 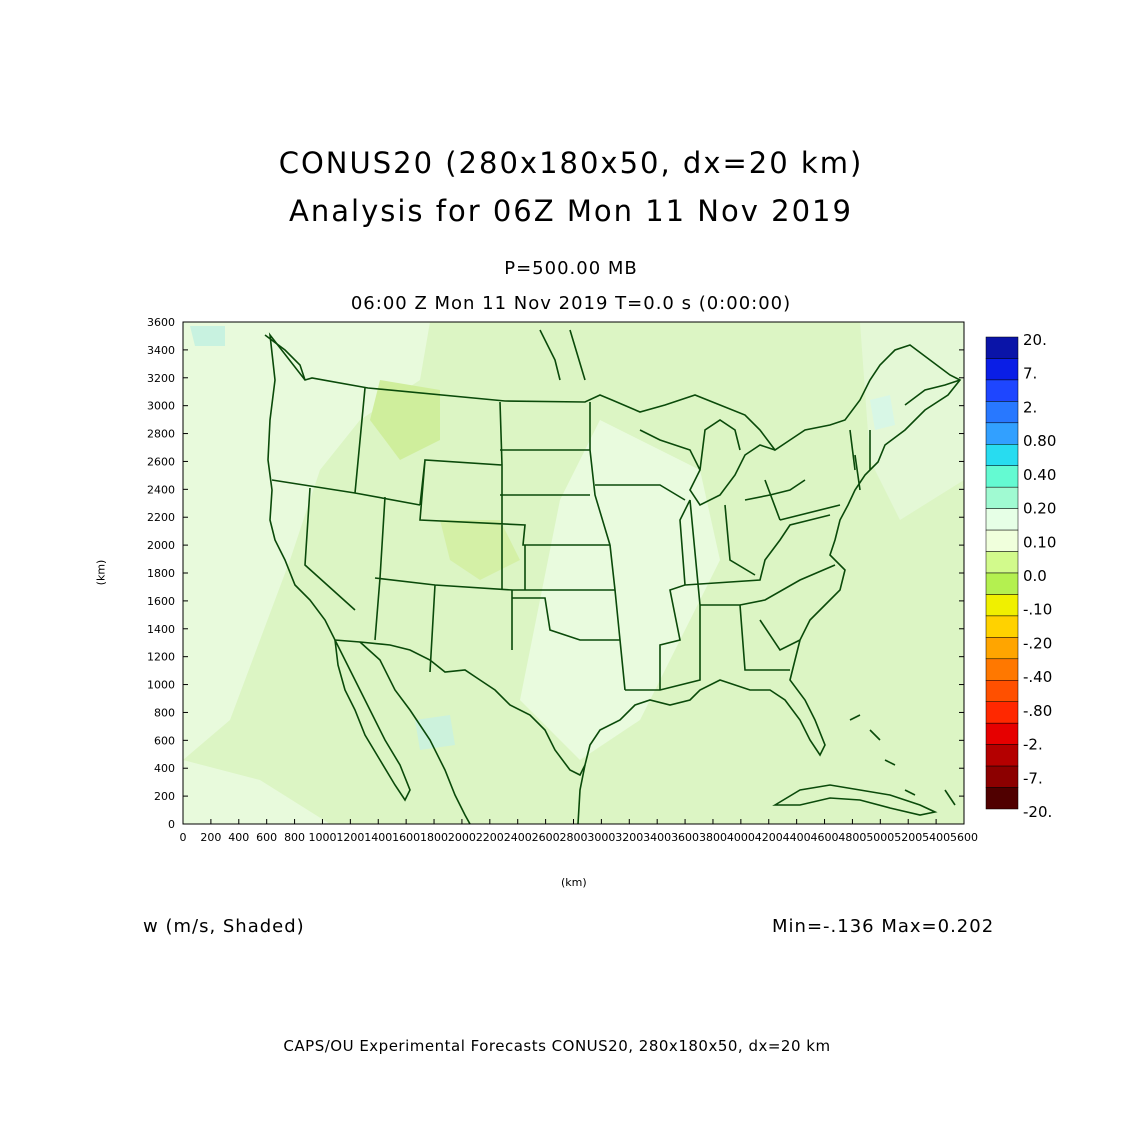 What do you see at coordinates (685, 837) in the screenshot?
I see `x-tick-label: 3600` at bounding box center [685, 837].